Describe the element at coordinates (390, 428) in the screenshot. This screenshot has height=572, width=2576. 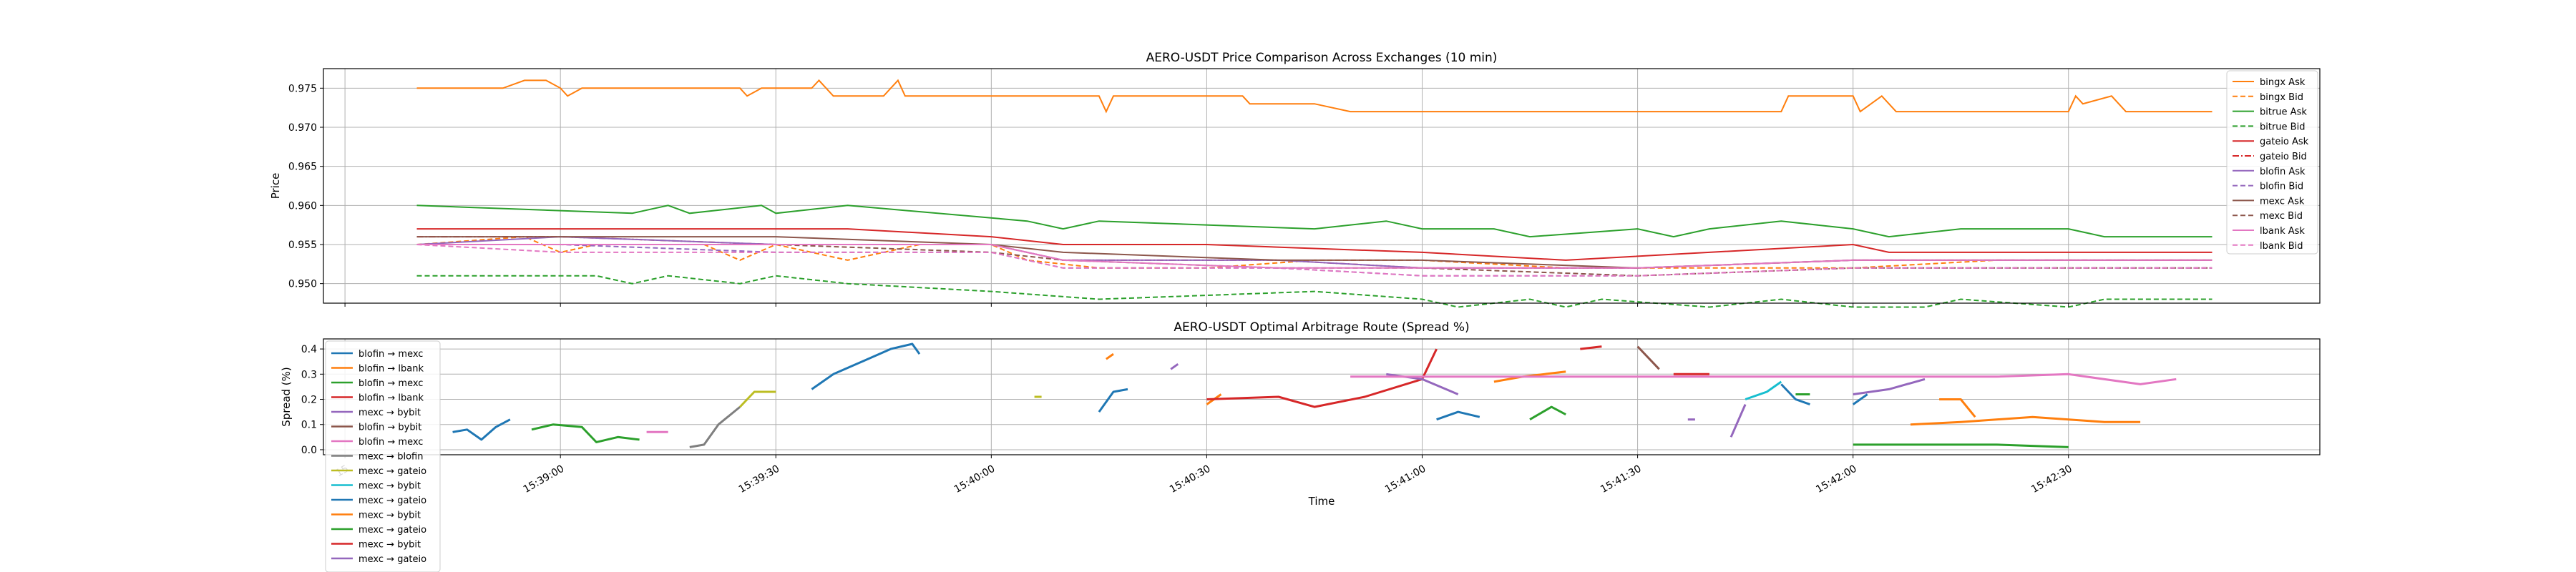
I see `spread-legend-label: blofin → bybit` at that location.